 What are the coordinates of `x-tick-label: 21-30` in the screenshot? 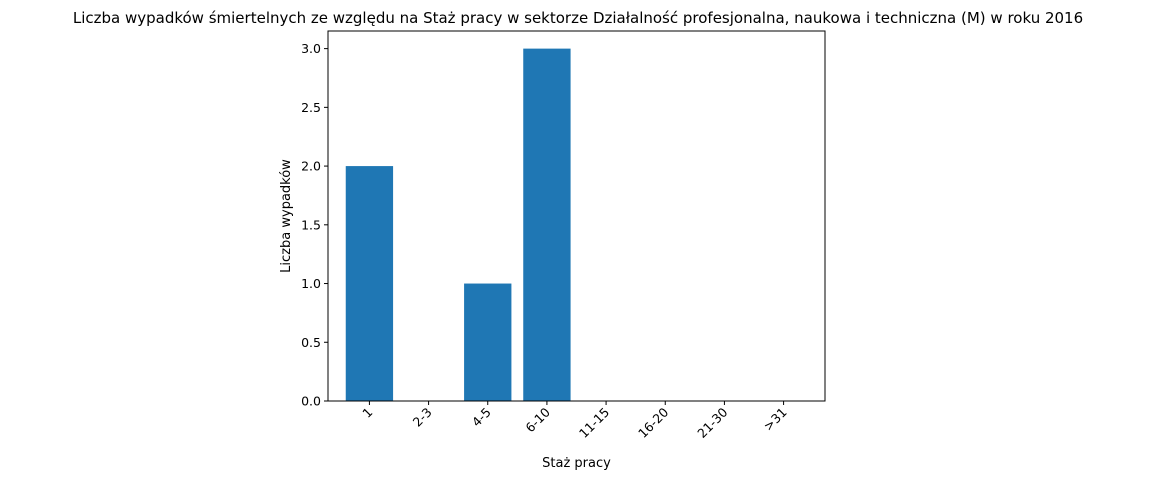 It's located at (712, 422).